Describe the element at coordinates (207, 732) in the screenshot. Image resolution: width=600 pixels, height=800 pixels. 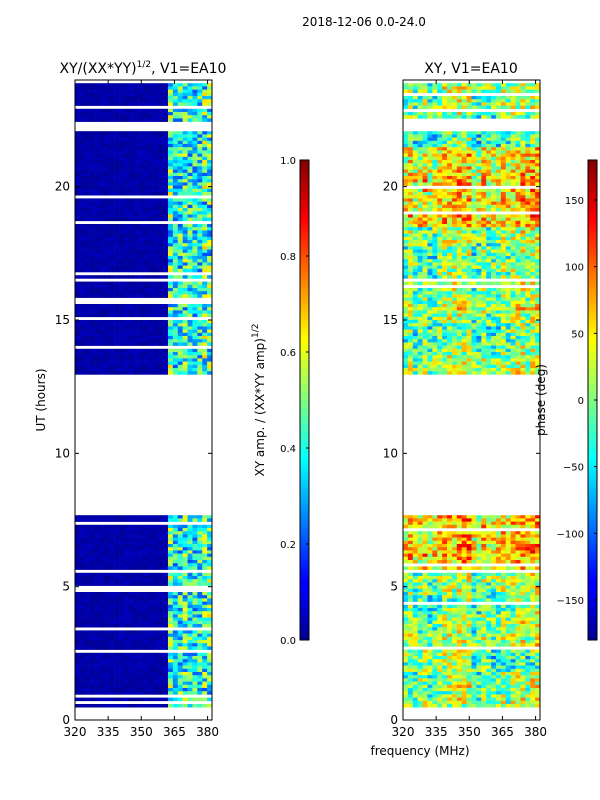
I see `x-tick-label: 380` at that location.